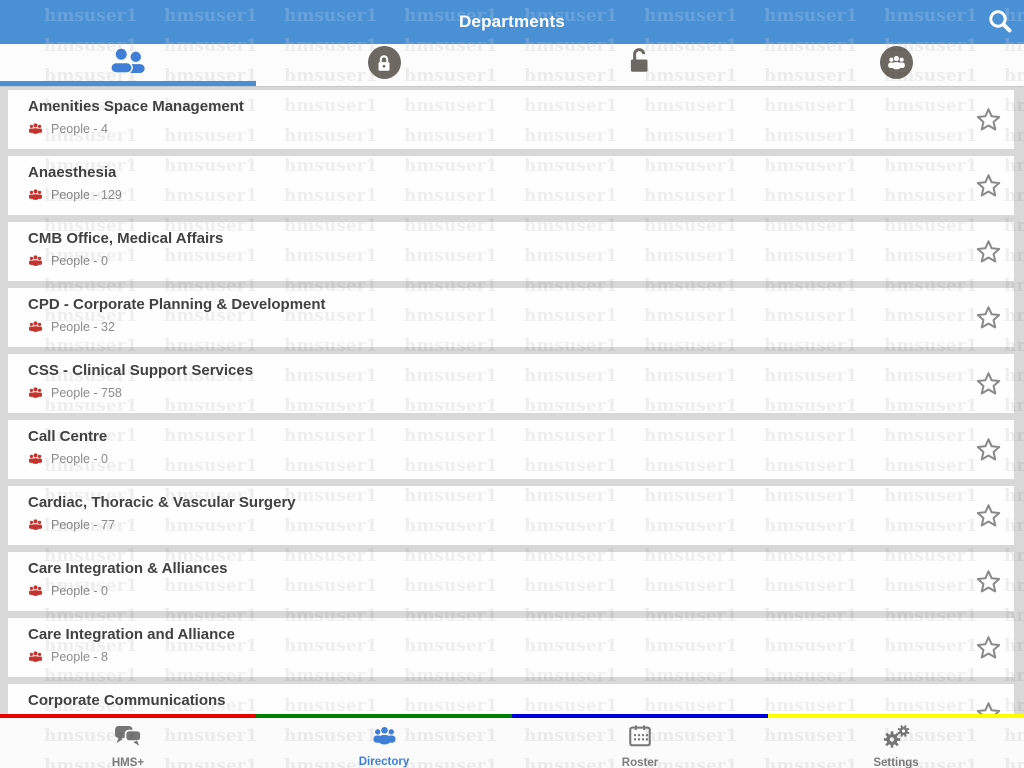 Image resolution: width=1024 pixels, height=768 pixels. I want to click on department-card: Anaesthesia People - 129, so click(511, 185).